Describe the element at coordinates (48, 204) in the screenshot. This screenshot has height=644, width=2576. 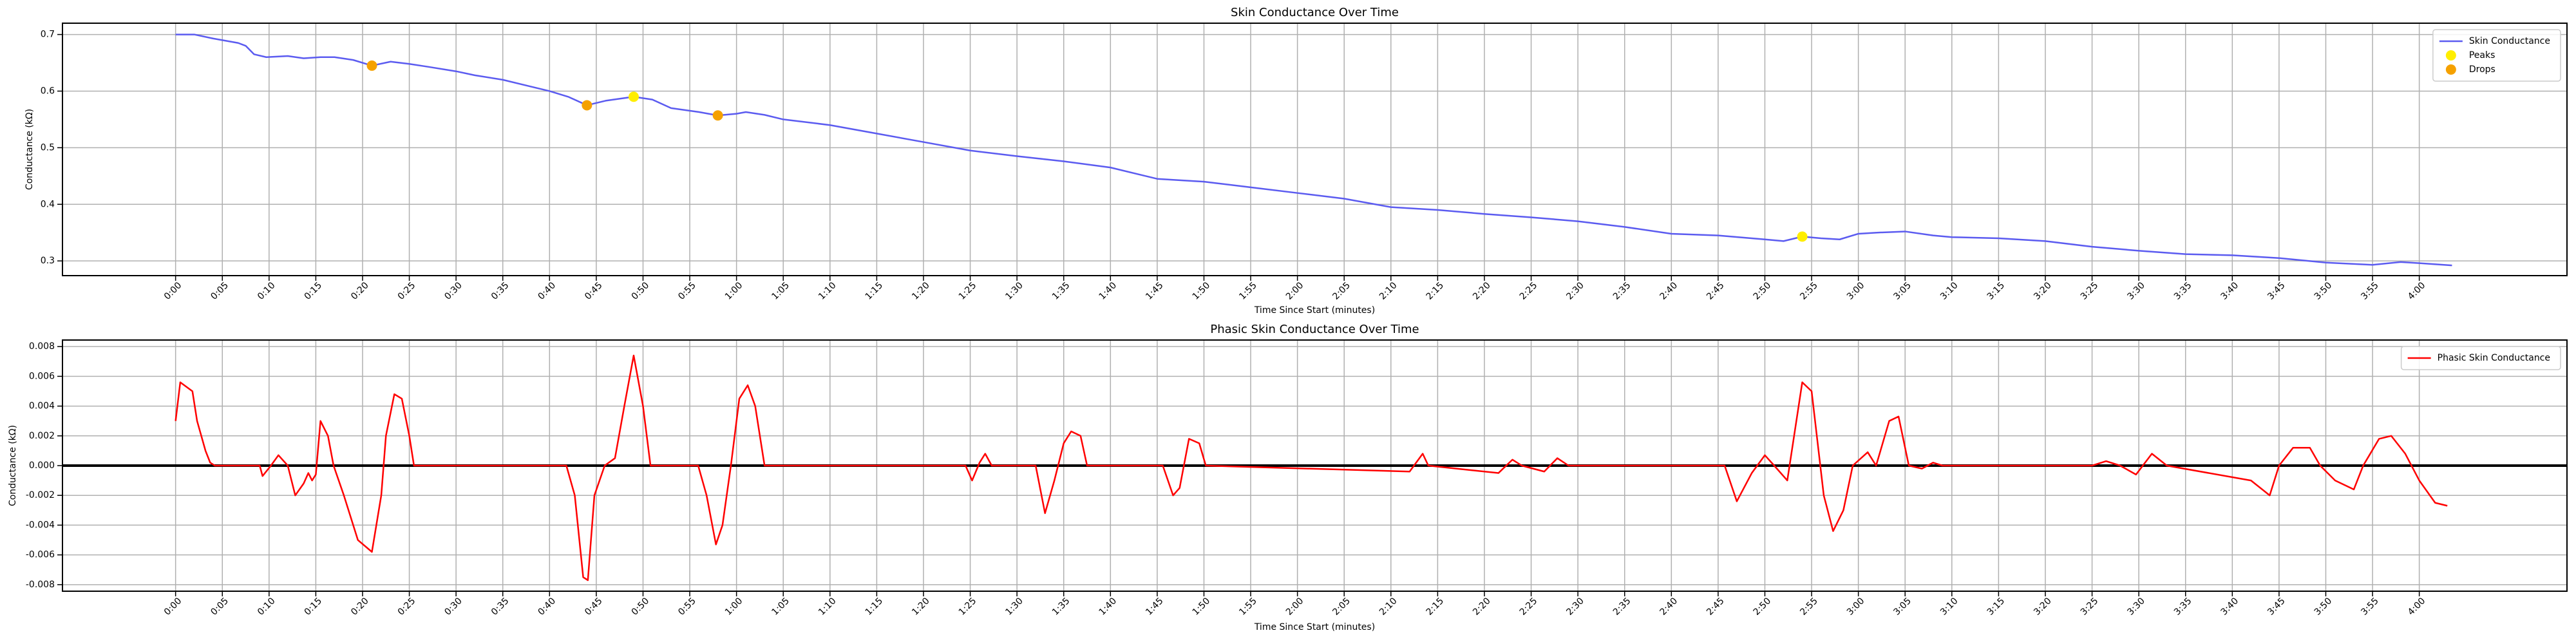
I see `y-tick-label: 0.4` at that location.